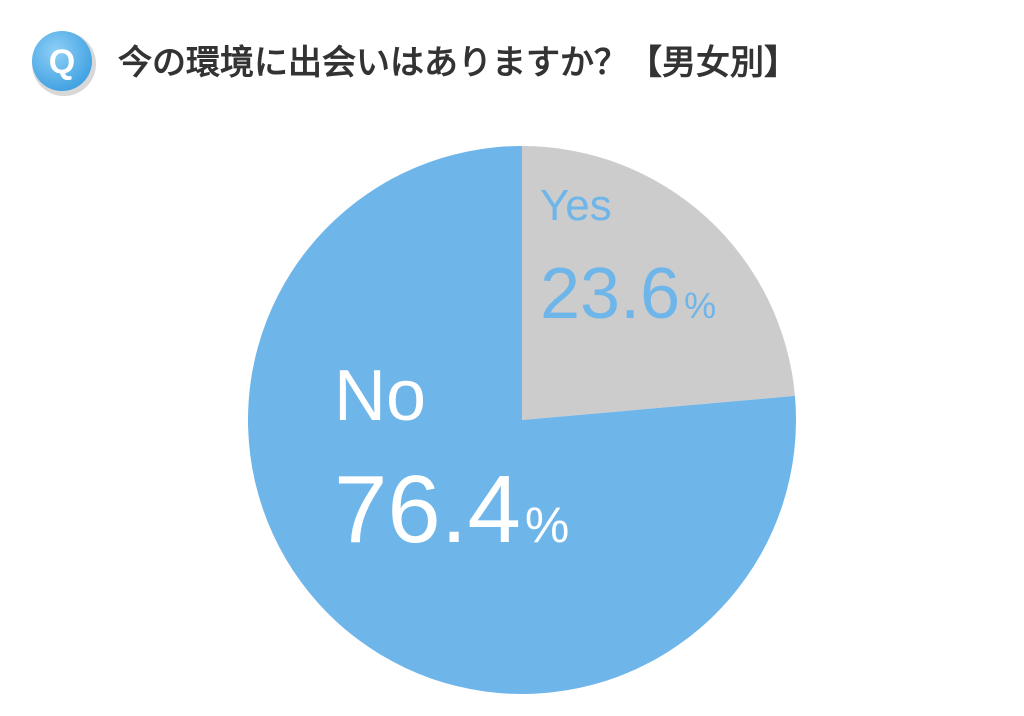 The image size is (1024, 716). What do you see at coordinates (576, 205) in the screenshot?
I see `slice-label: Yes` at bounding box center [576, 205].